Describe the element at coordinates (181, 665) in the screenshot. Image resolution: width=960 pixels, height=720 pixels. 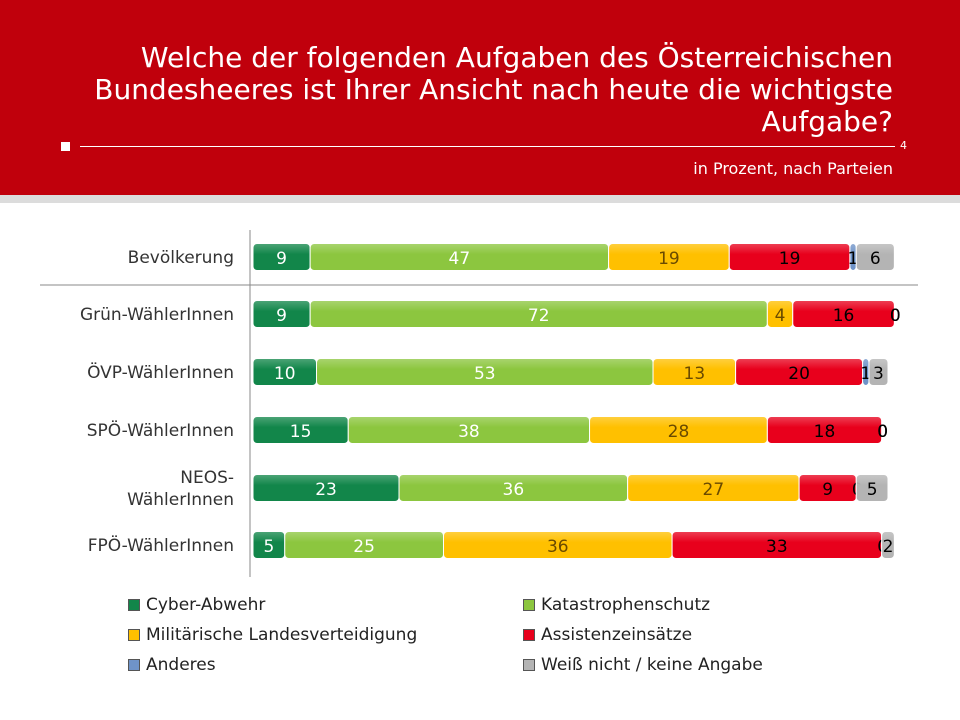
I see `legend-label: Anderes` at that location.